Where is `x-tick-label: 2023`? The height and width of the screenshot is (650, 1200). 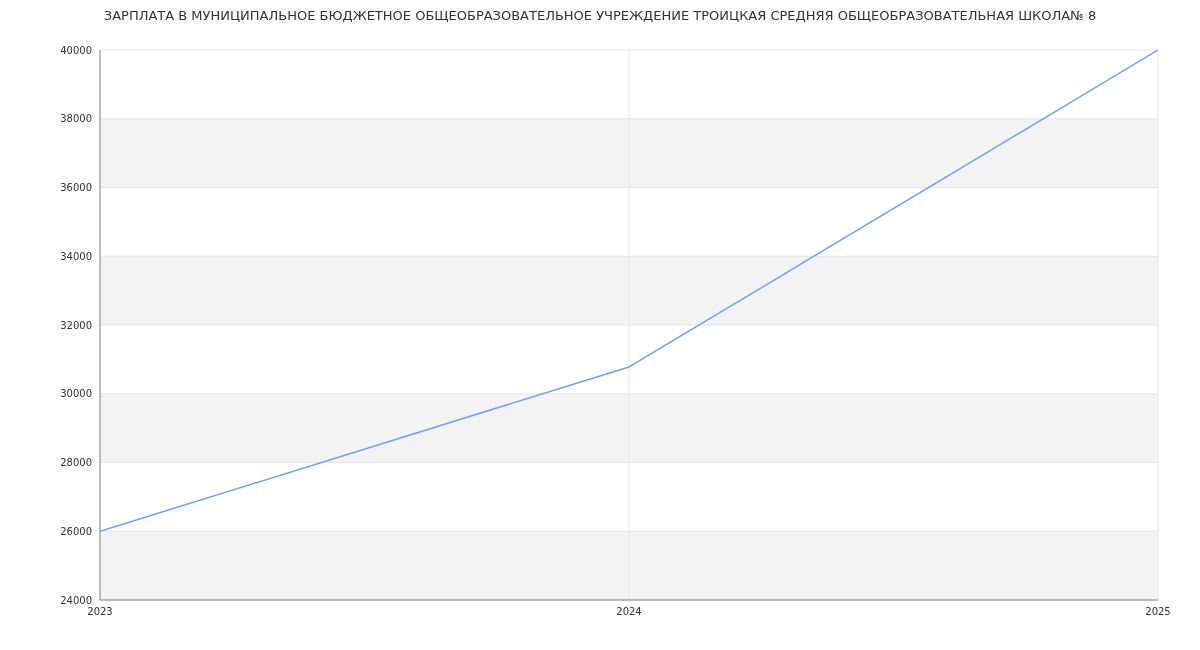 x-tick-label: 2023 is located at coordinates (100, 612).